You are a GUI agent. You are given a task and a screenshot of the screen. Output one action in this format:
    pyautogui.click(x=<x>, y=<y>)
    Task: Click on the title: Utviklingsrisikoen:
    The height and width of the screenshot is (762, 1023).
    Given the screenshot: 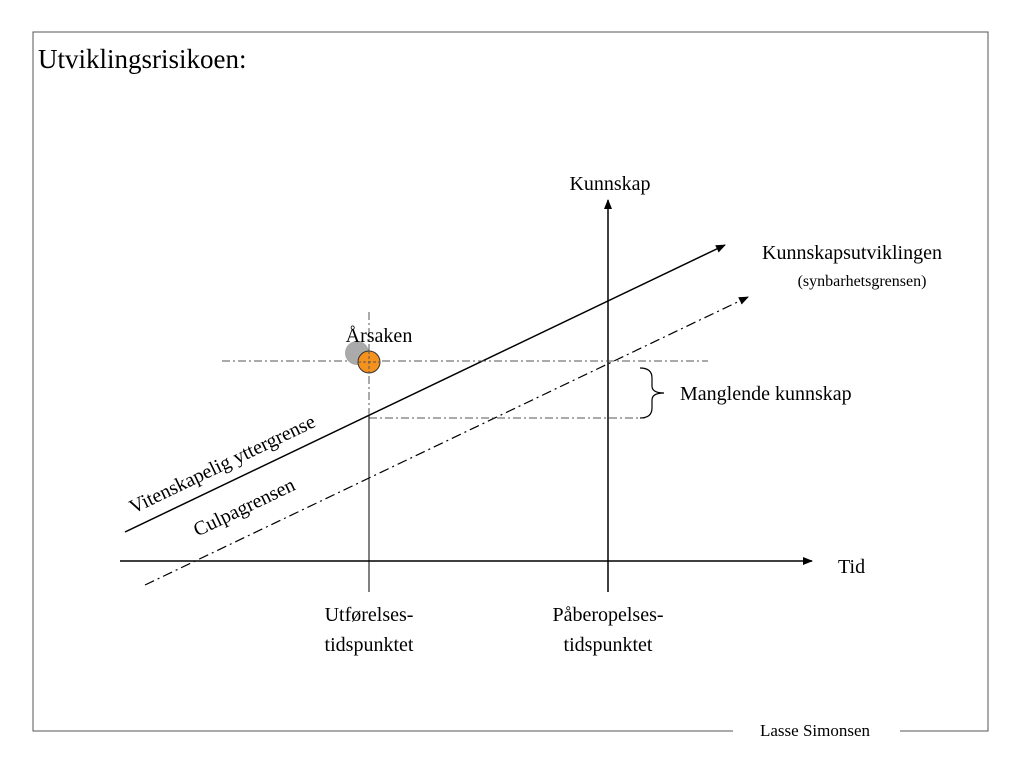 What is the action you would take?
    pyautogui.click(x=142, y=59)
    